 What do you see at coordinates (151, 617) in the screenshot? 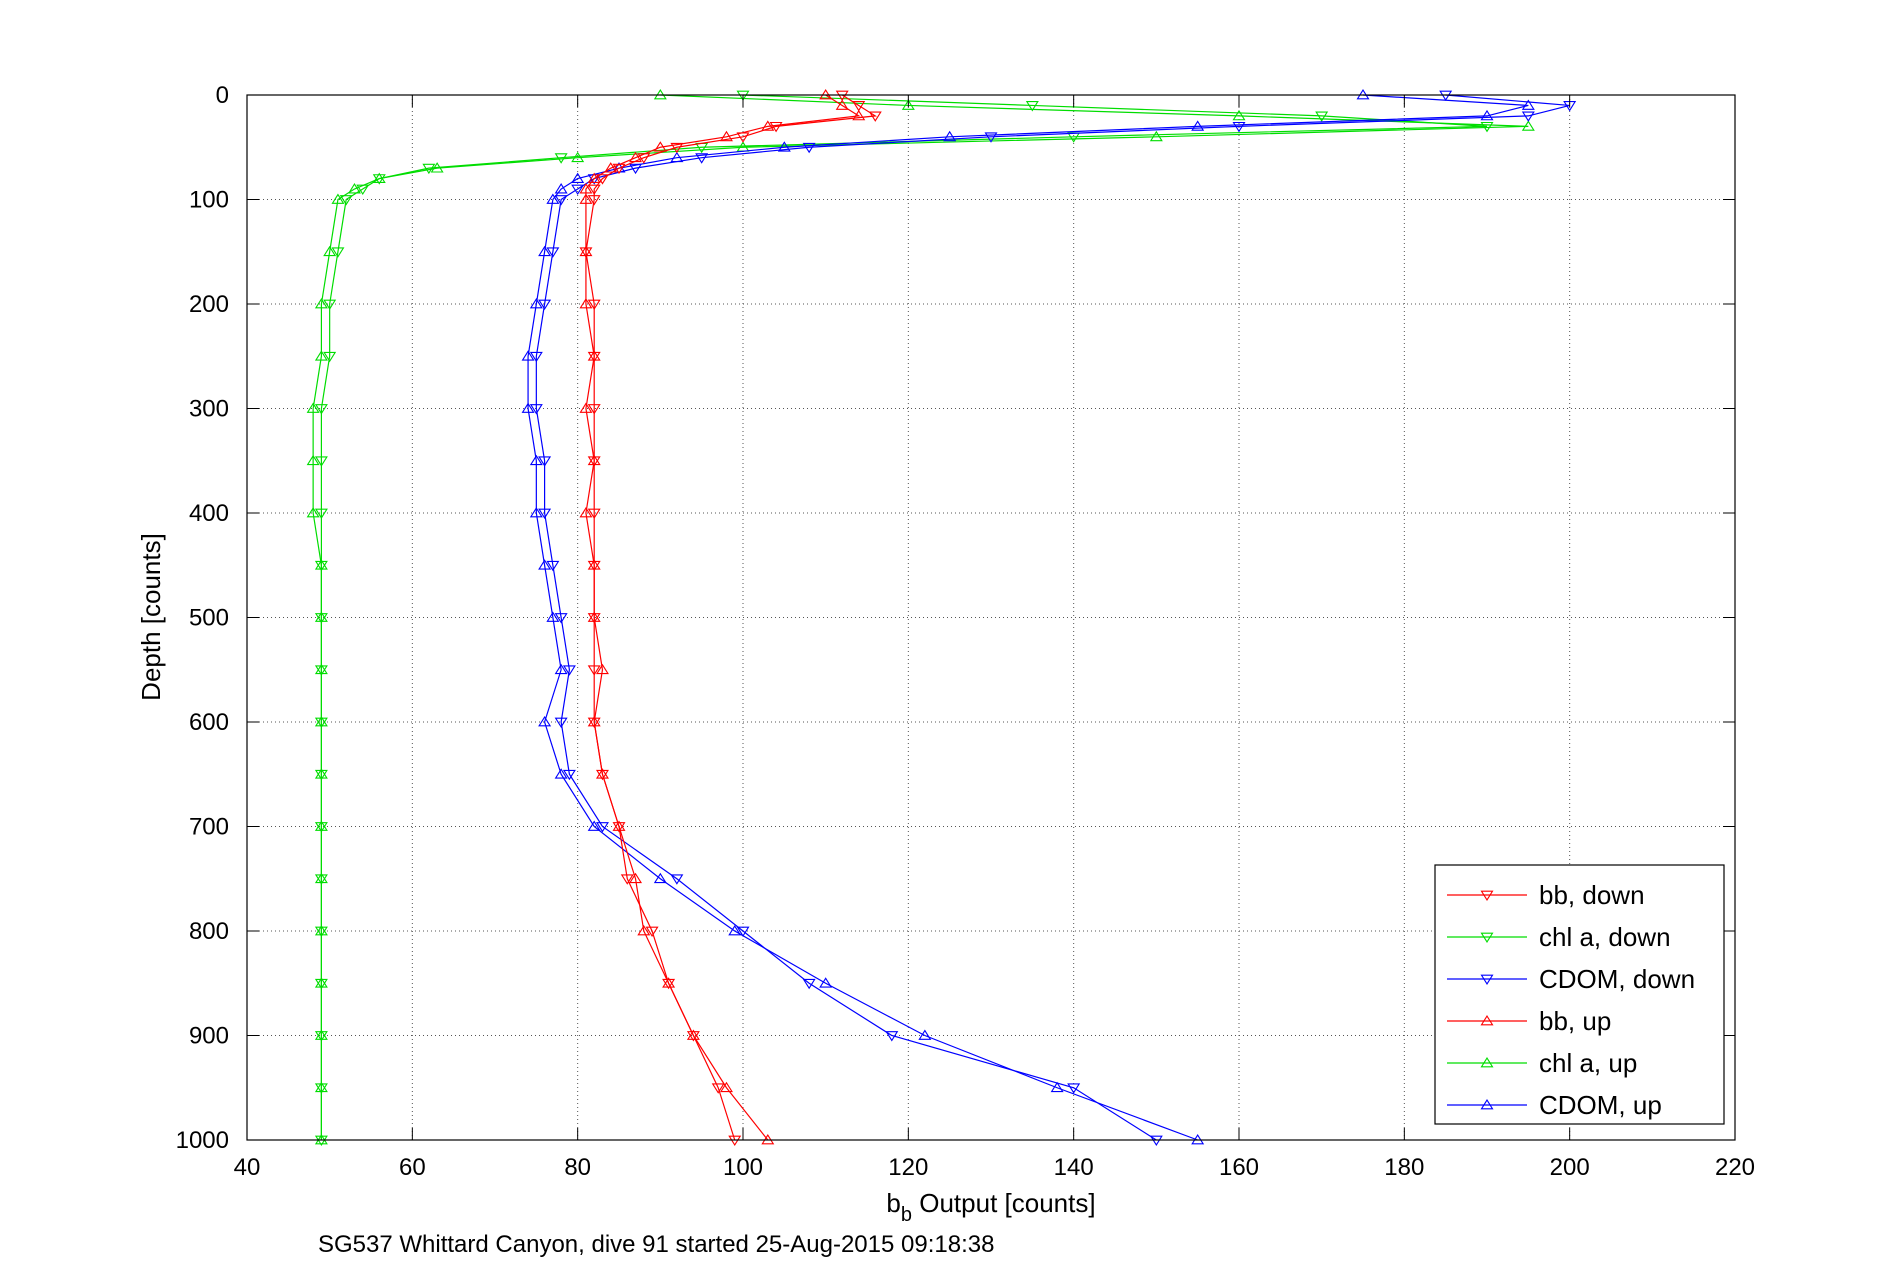
I see `y-axis-label: Depth [counts]` at bounding box center [151, 617].